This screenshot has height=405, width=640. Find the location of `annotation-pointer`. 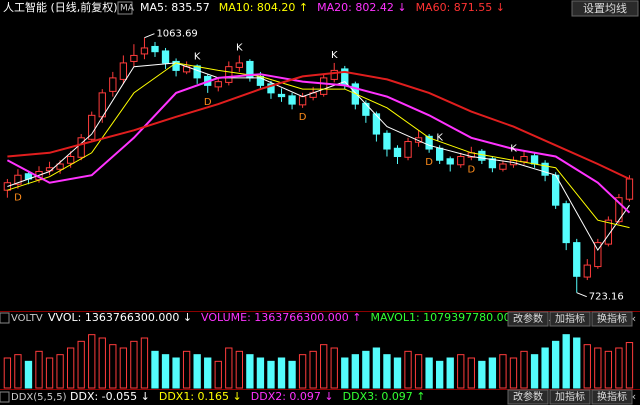

annotation-pointer is located at coordinates (581, 295).